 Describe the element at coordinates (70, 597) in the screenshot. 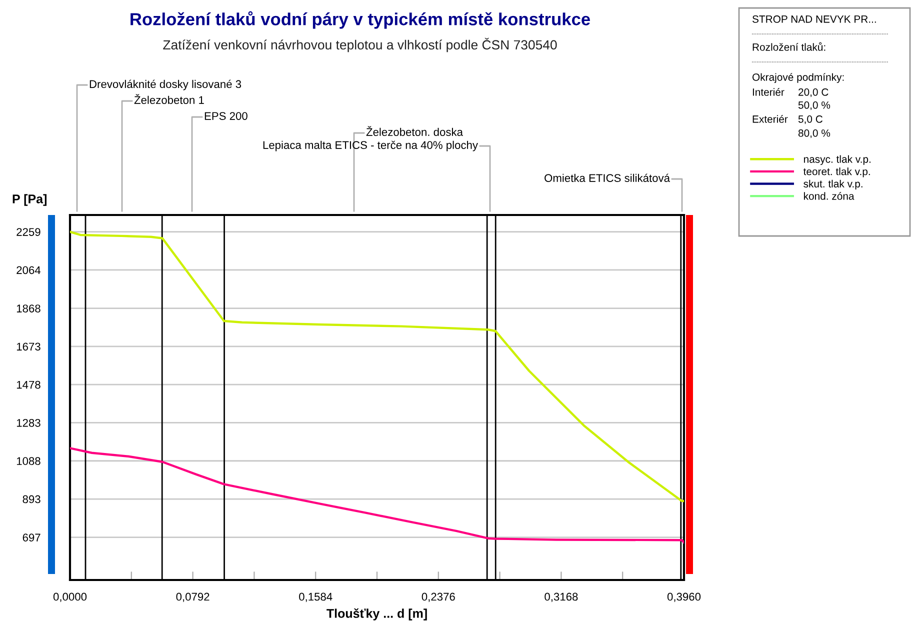

I see `x-tick-label: 0,0000` at that location.